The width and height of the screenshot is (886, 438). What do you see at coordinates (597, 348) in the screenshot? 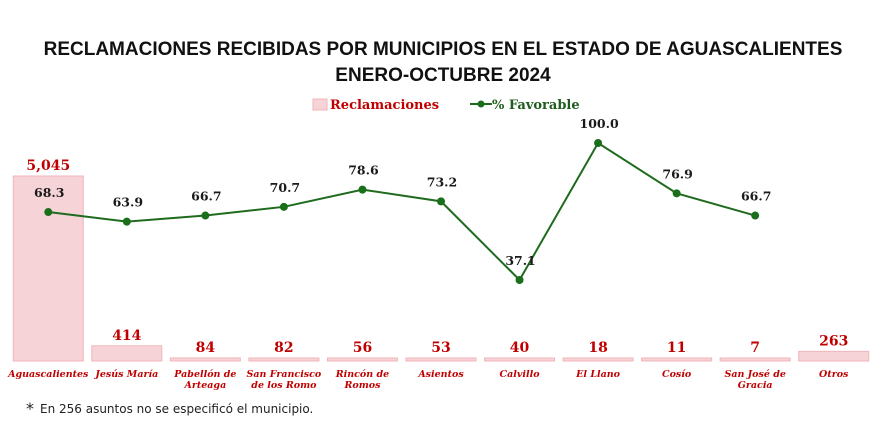
I see `bar-value-label: 18` at bounding box center [597, 348].